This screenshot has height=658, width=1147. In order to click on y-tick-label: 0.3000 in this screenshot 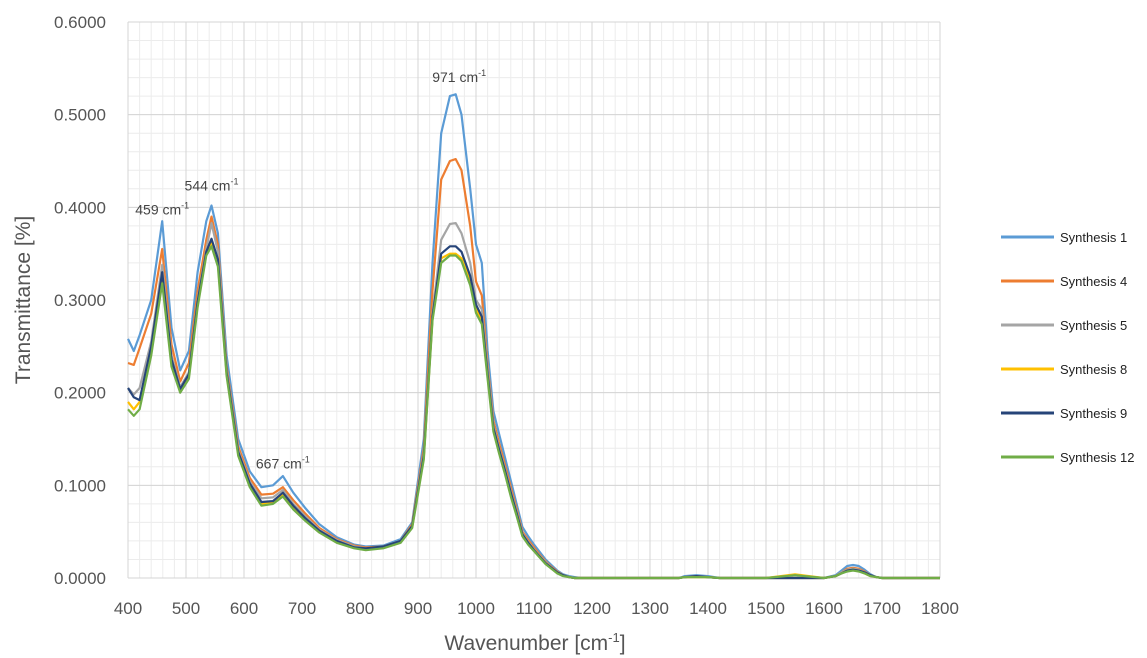, I will do `click(80, 300)`.